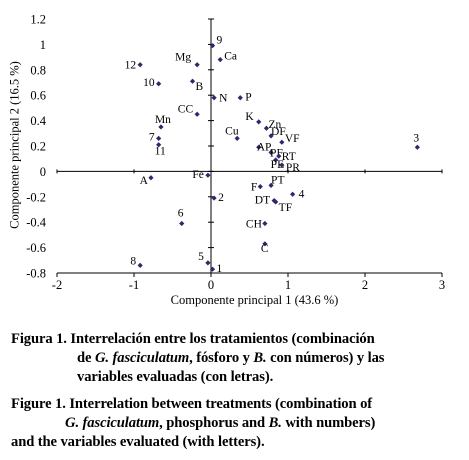  What do you see at coordinates (200, 87) in the screenshot?
I see `point-label: B` at bounding box center [200, 87].